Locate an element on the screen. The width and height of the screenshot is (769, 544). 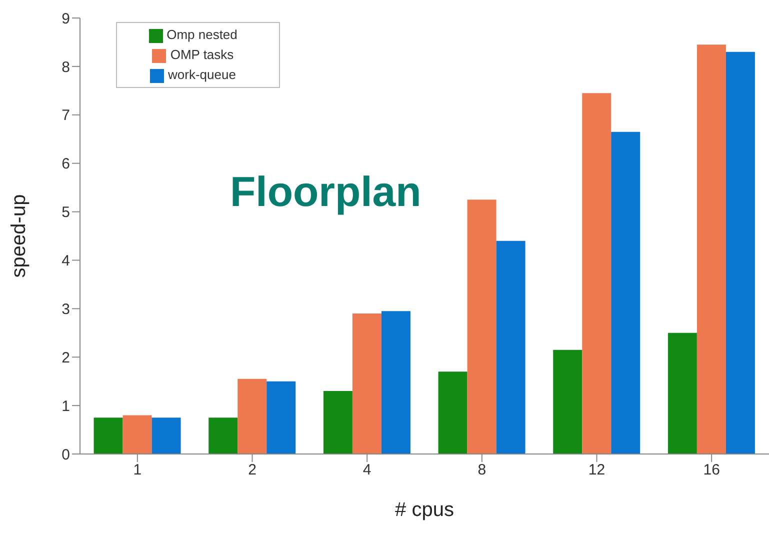
x-axis-title: # cpus is located at coordinates (424, 510).